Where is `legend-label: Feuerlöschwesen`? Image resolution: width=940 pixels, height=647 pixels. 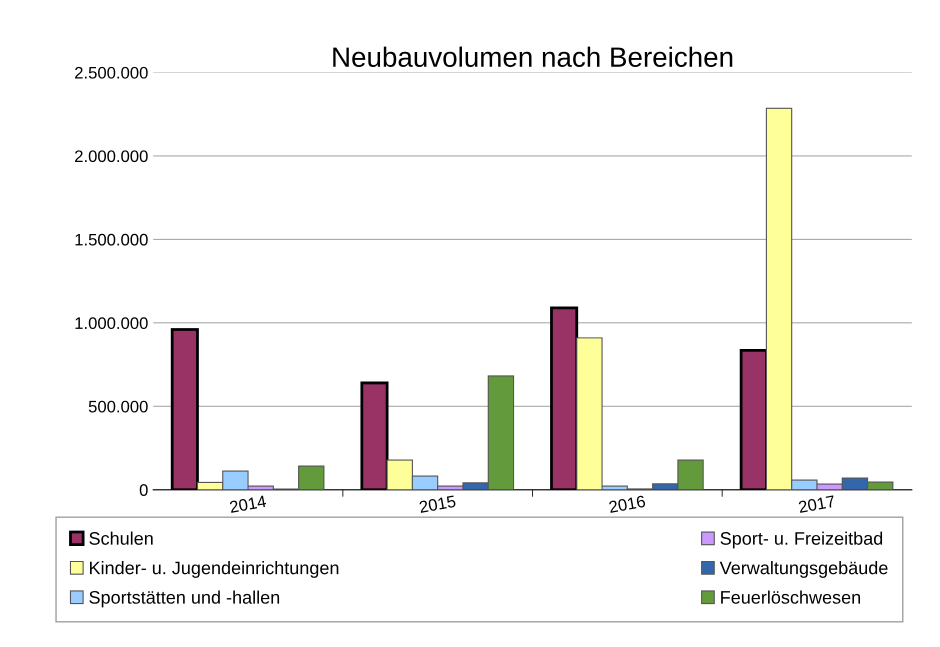 legend-label: Feuerlöschwesen is located at coordinates (790, 597).